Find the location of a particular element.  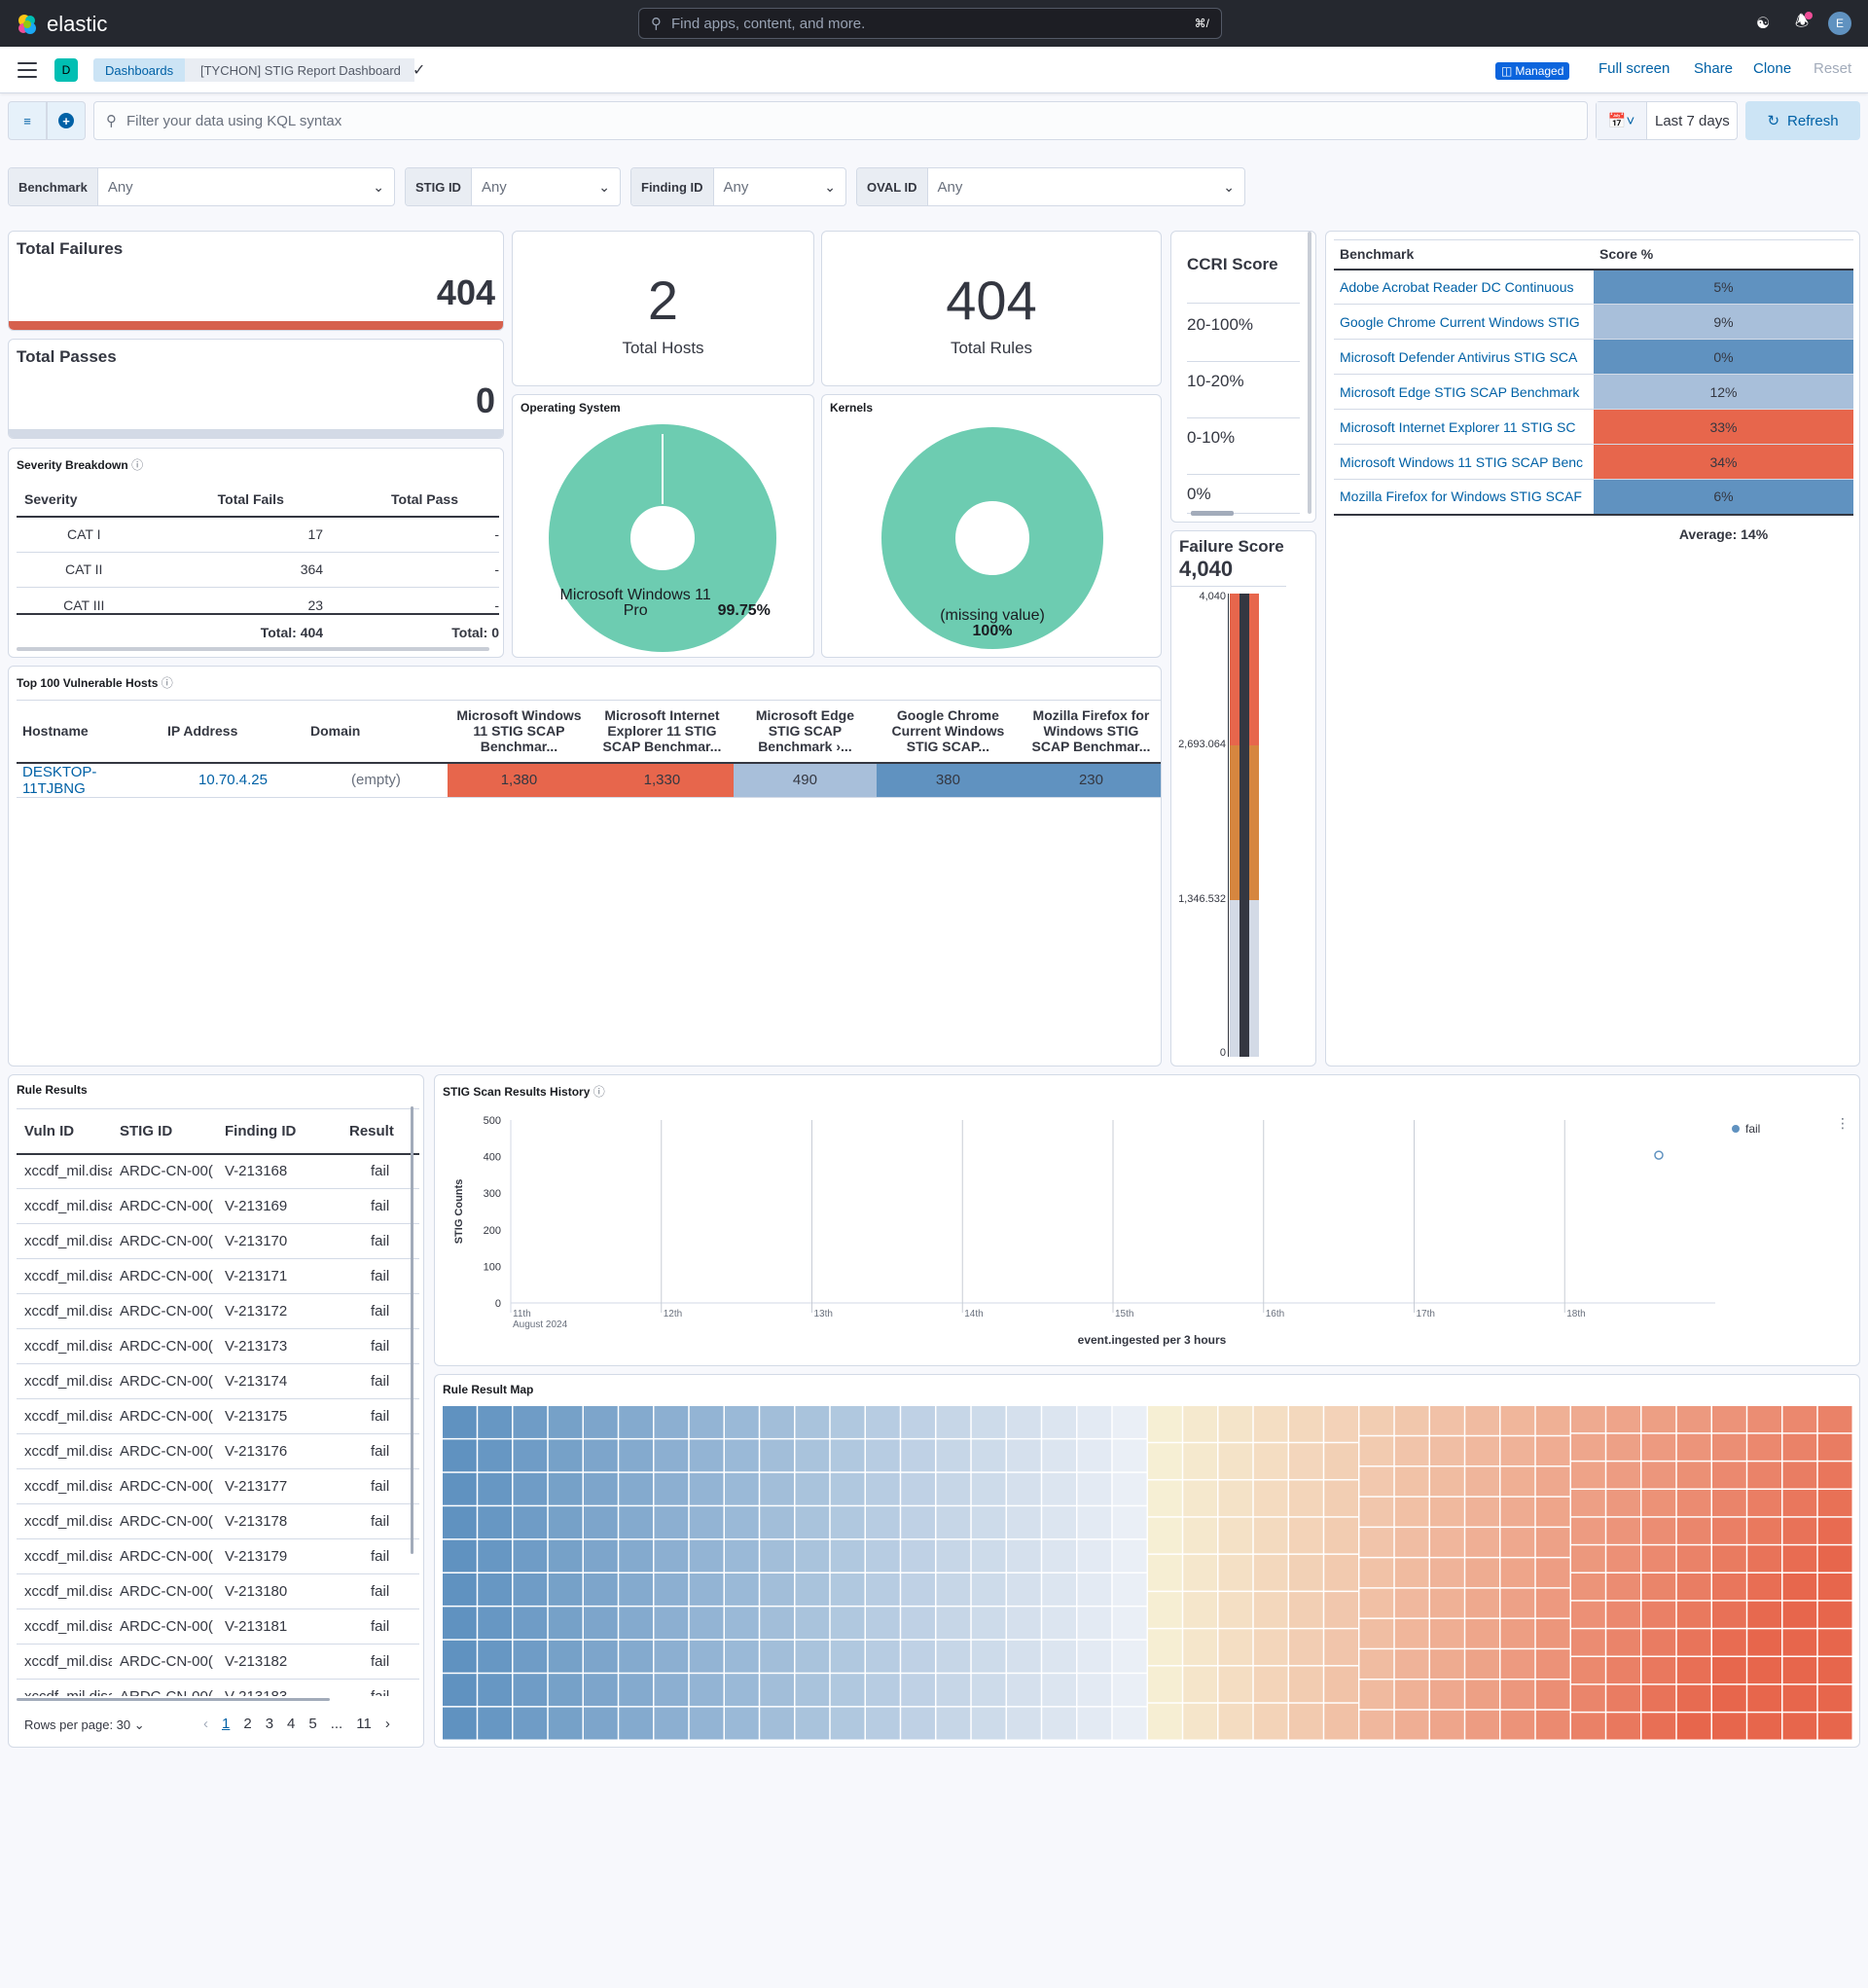

data-point is located at coordinates (1659, 1155).